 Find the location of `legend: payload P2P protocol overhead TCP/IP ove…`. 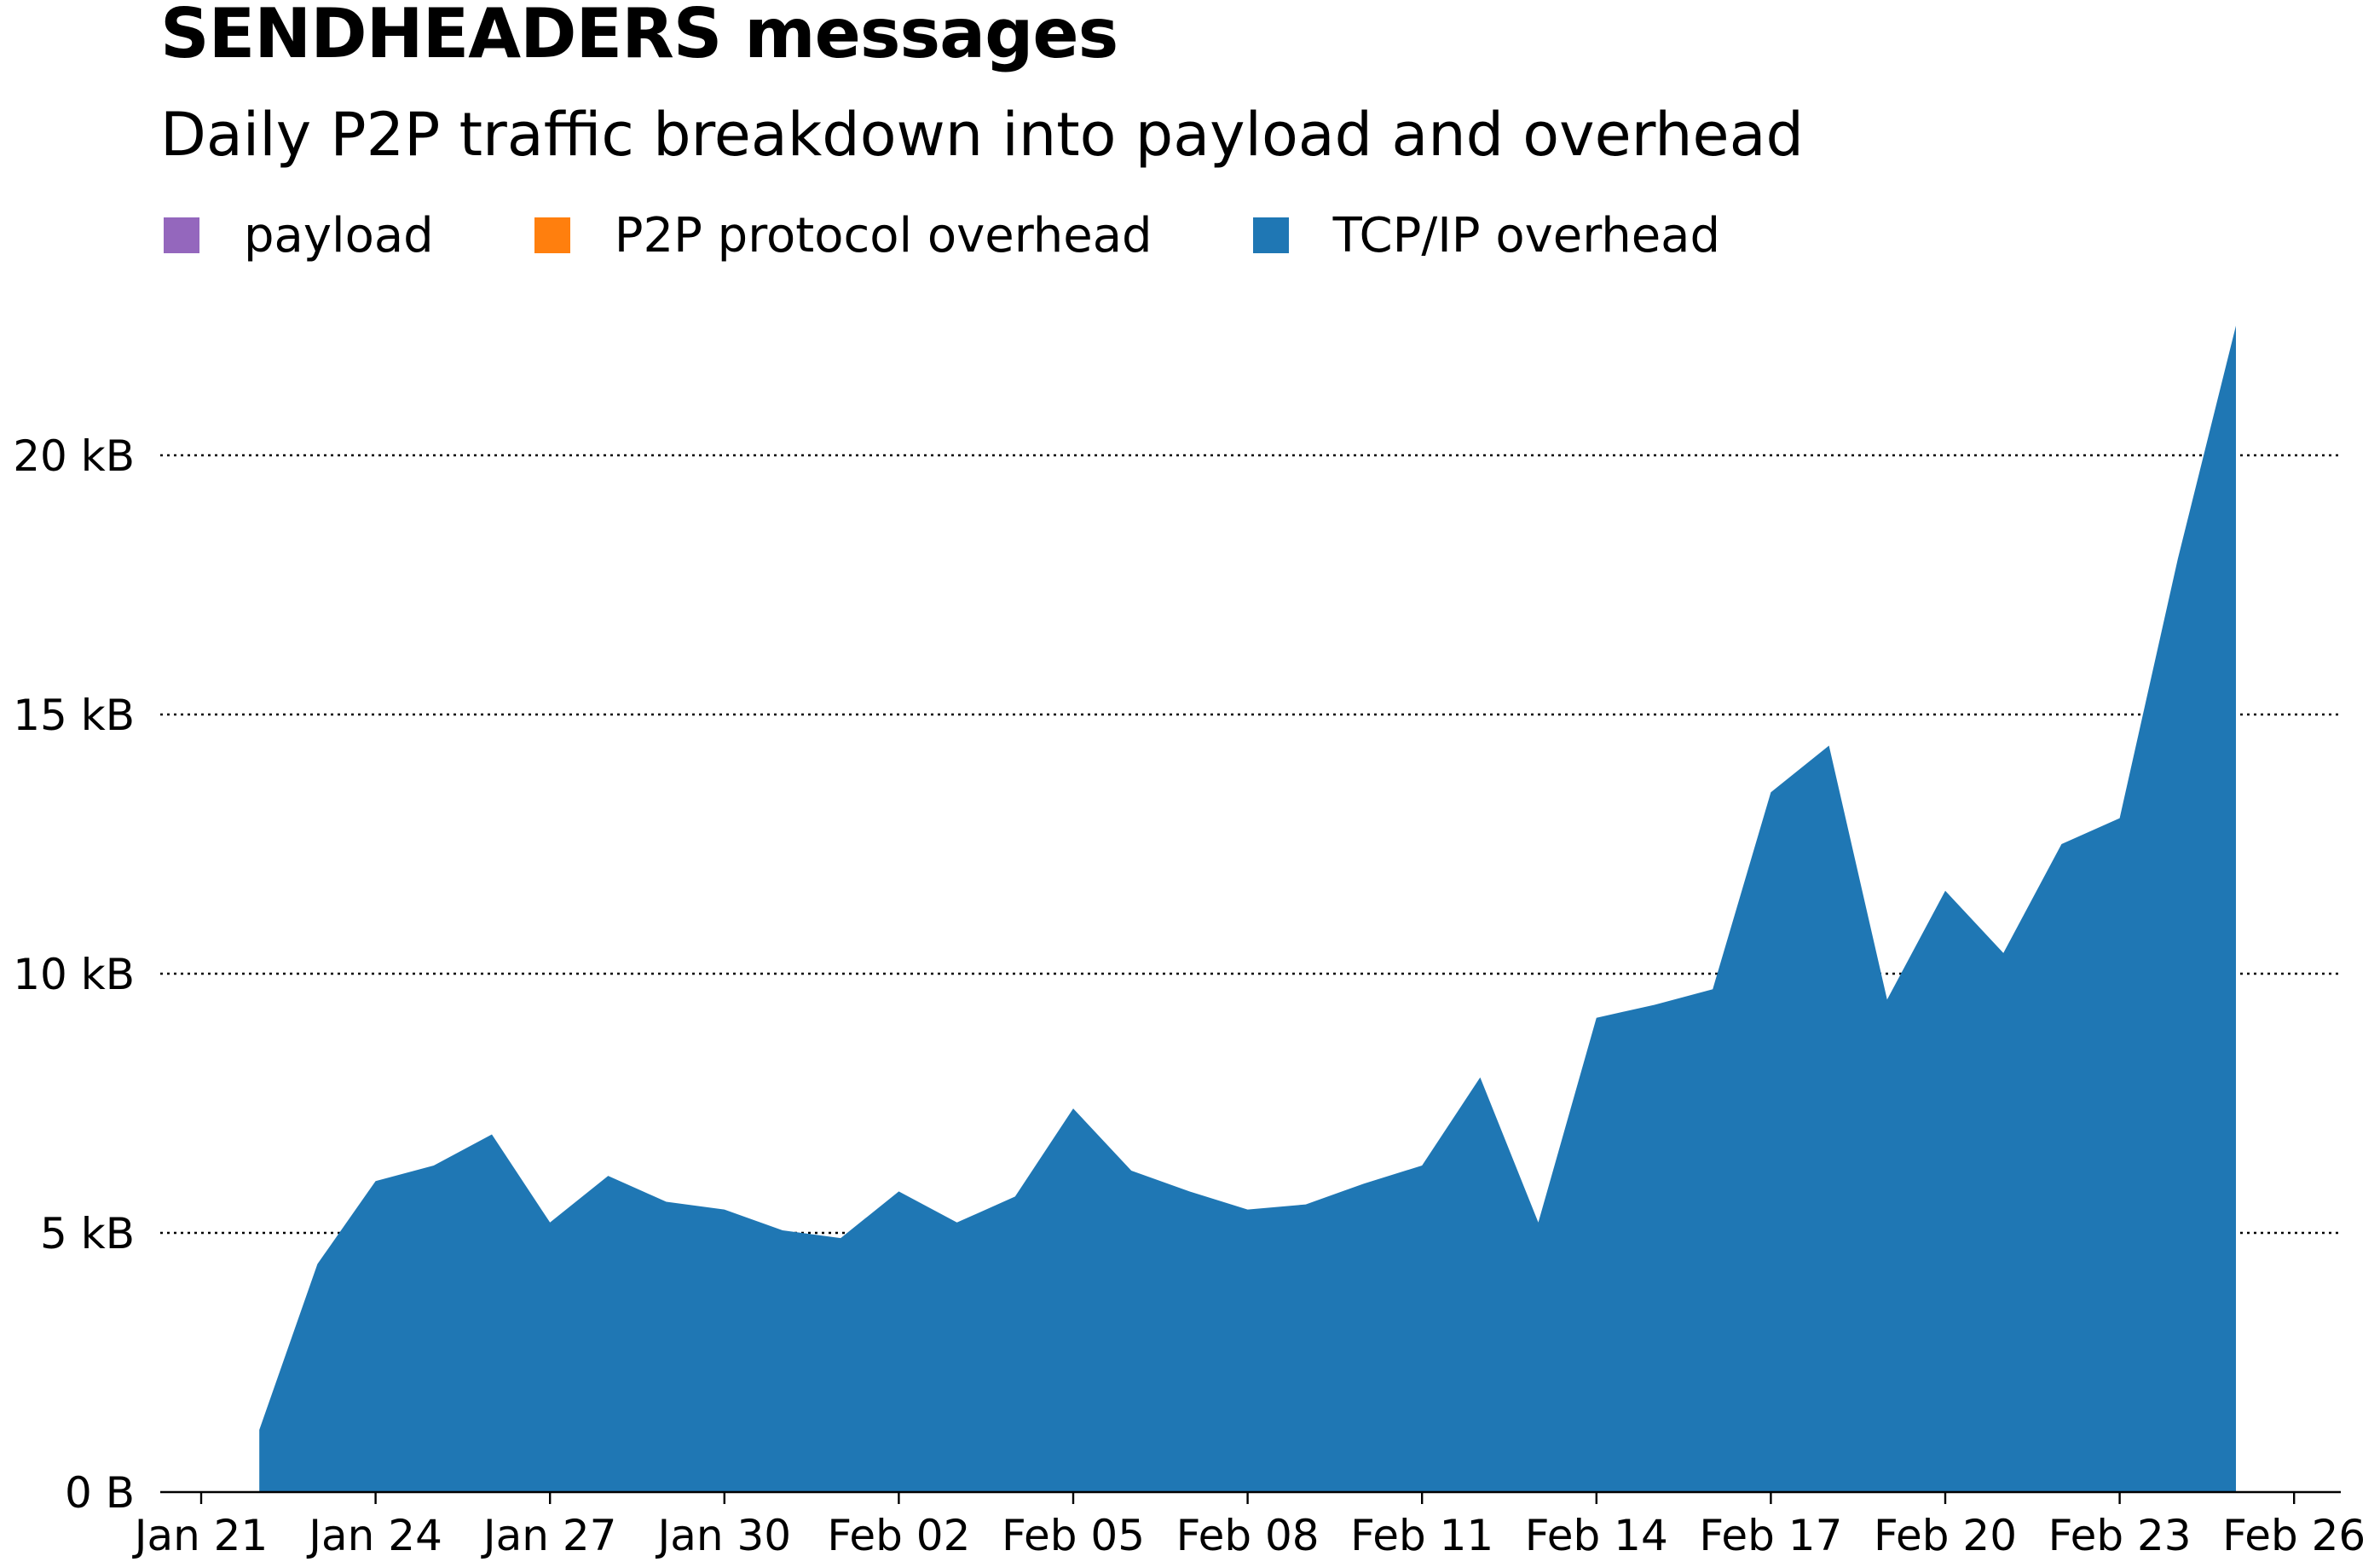

legend: payload P2P protocol overhead TCP/IP ove… is located at coordinates (942, 235).